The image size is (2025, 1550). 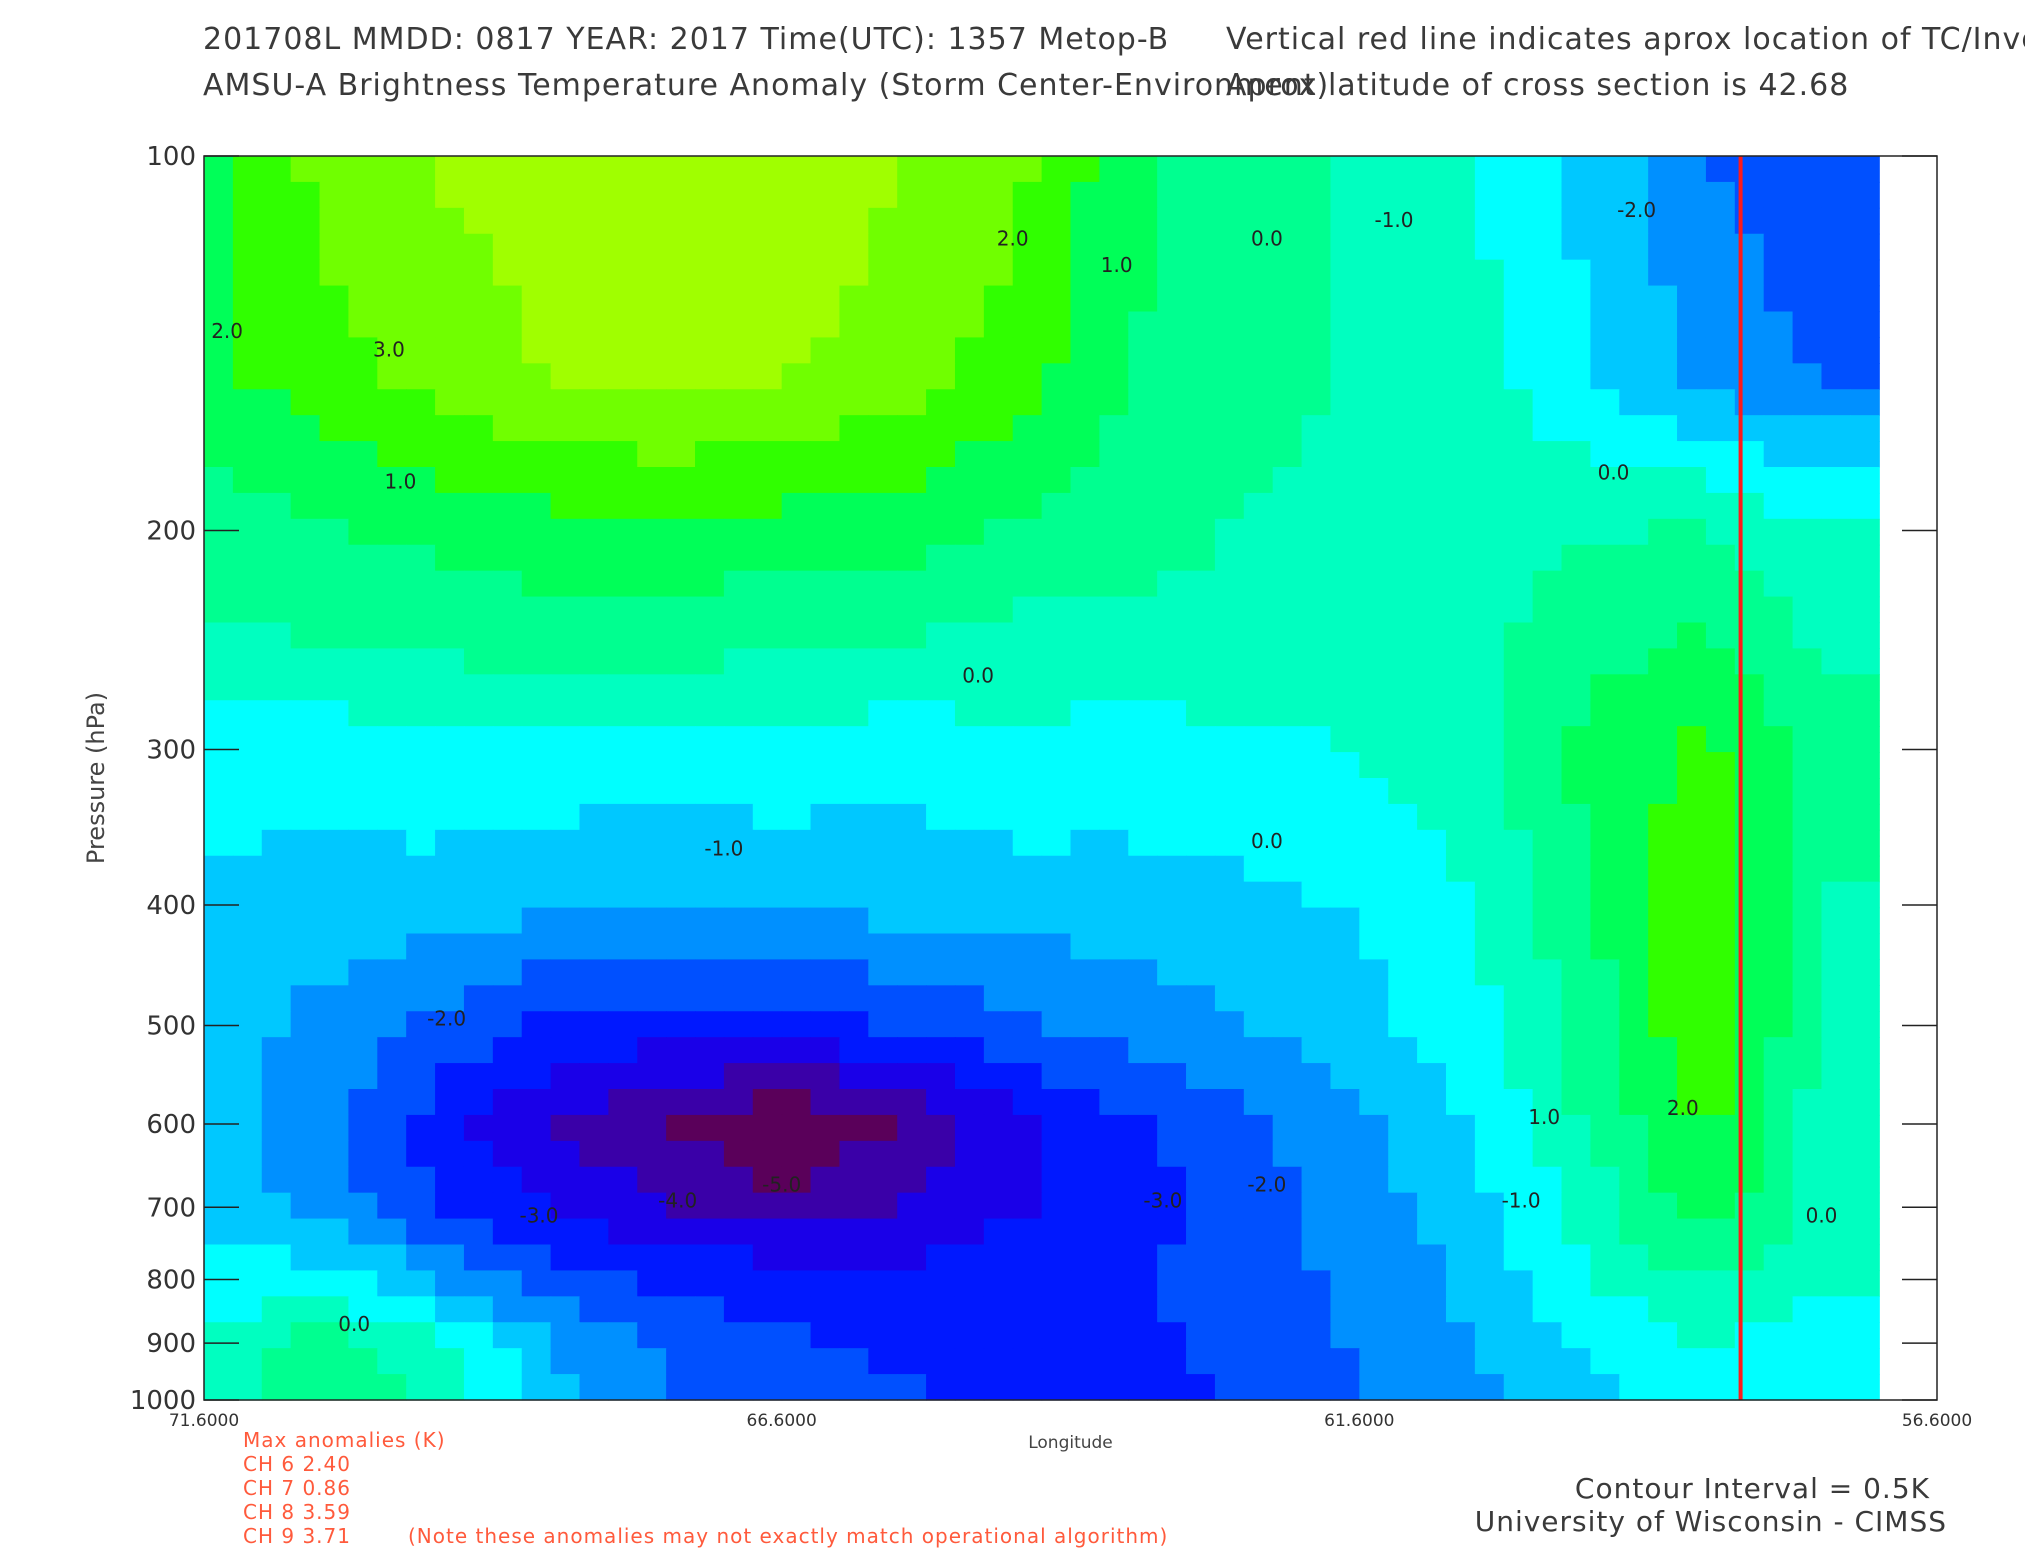 I want to click on header-line2-right: Aprox latitude of cross section is 42.68, so click(x=1538, y=85).